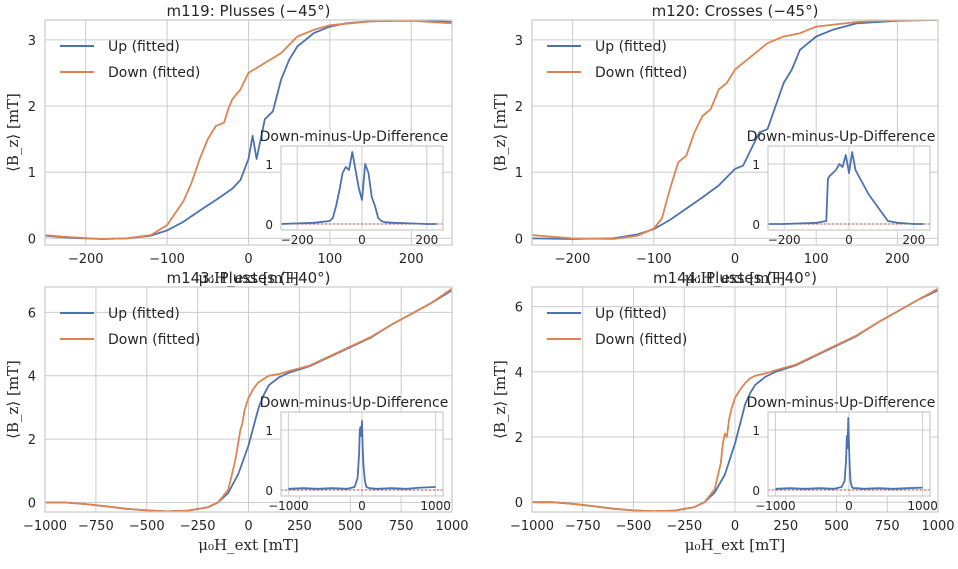  Describe the element at coordinates (849, 240) in the screenshot. I see `inset-1-x-tick-label: 0` at that location.